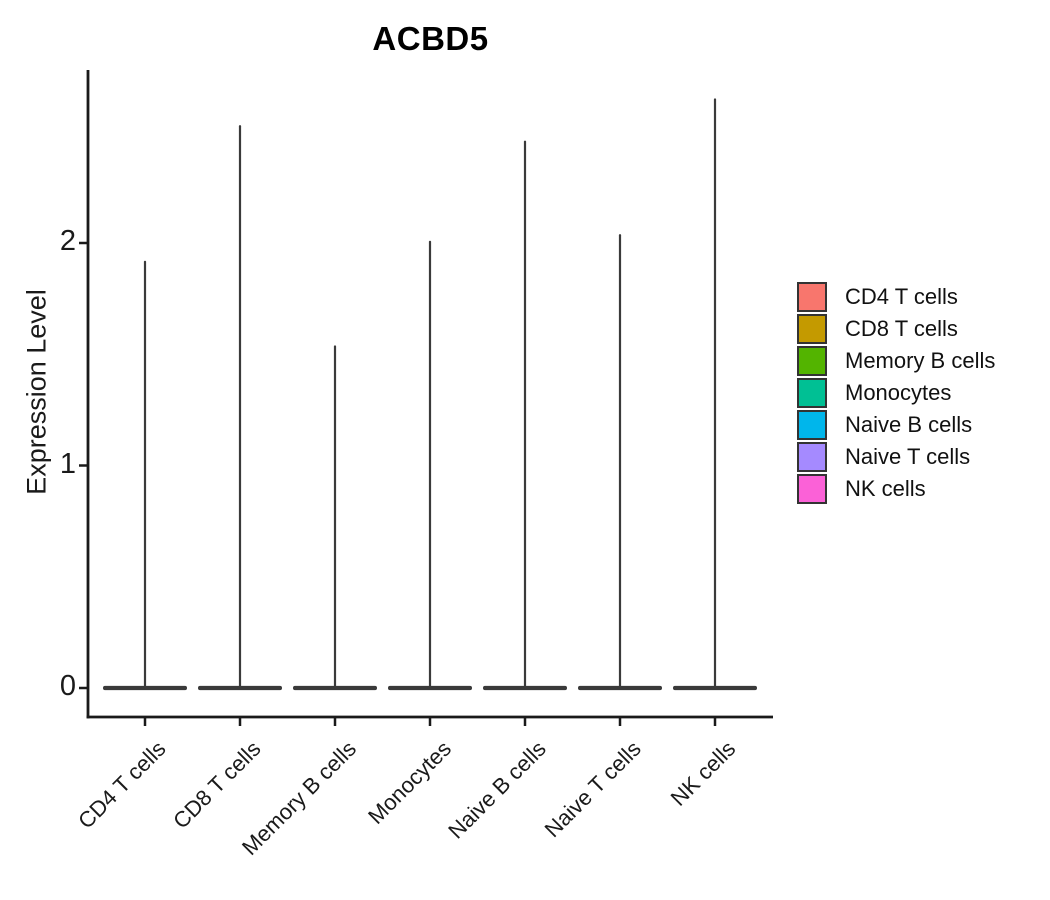 The height and width of the screenshot is (900, 1050). Describe the element at coordinates (908, 456) in the screenshot. I see `legend-label: Naive T cells` at that location.